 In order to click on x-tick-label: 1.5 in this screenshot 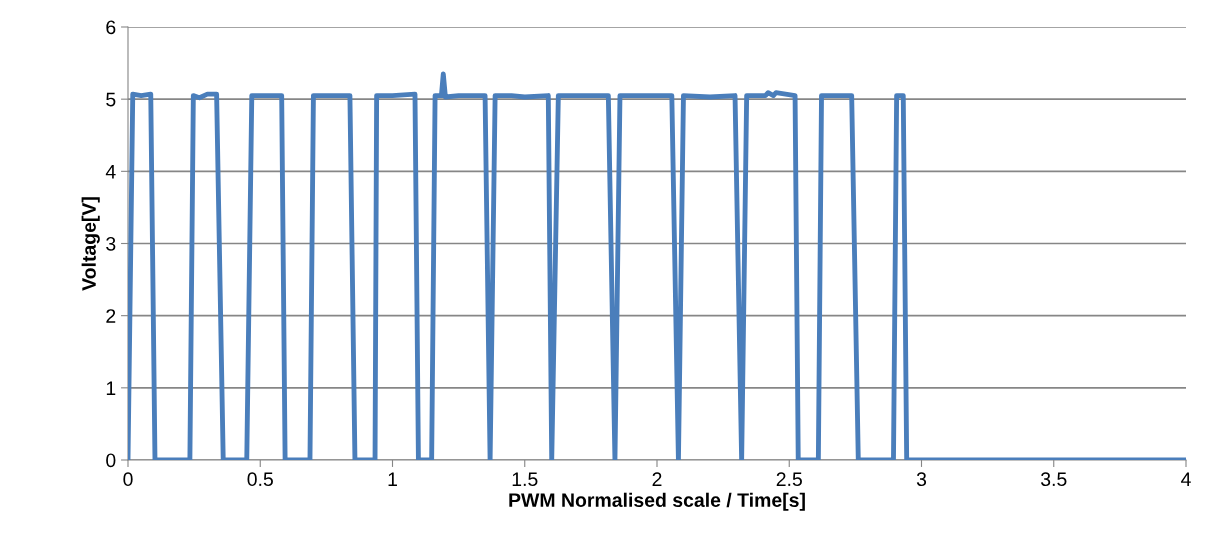, I will do `click(525, 479)`.